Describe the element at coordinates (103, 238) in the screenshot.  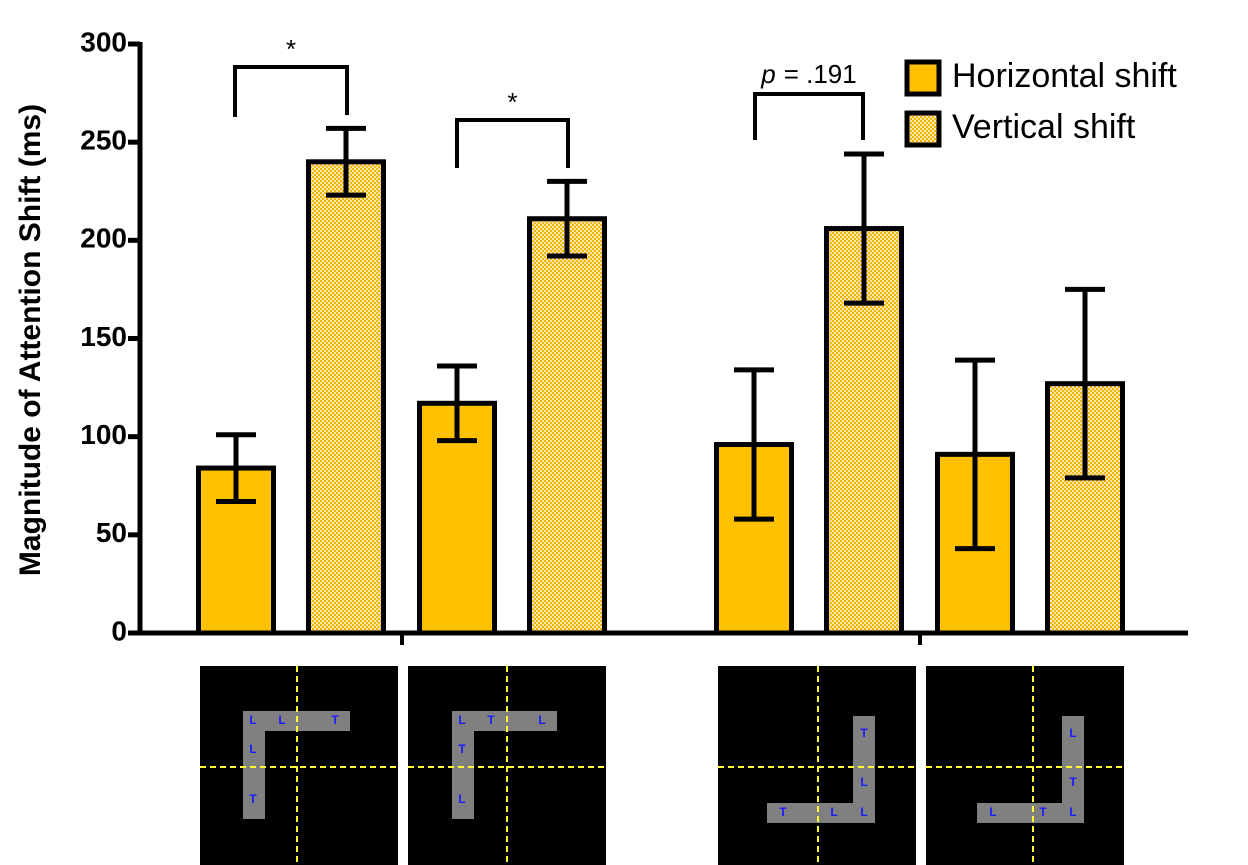
I see `y-tick-label: 200` at that location.